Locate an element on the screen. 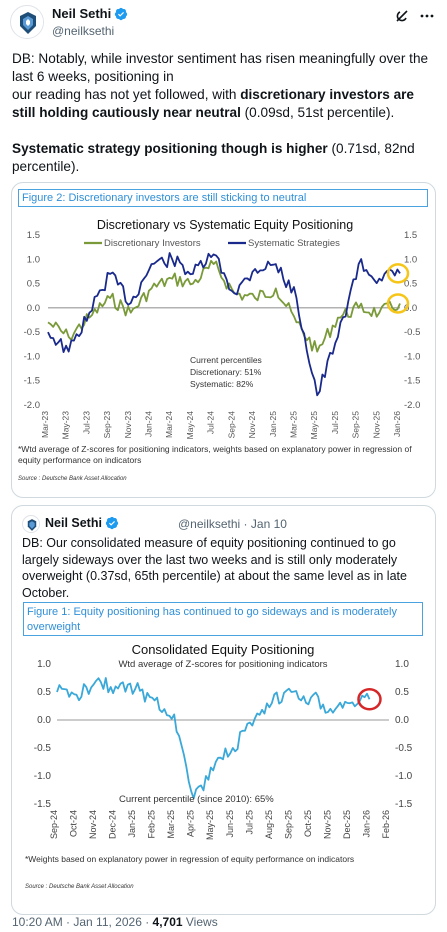 The height and width of the screenshot is (932, 447). x-tick-label: Dec-24 is located at coordinates (113, 824).